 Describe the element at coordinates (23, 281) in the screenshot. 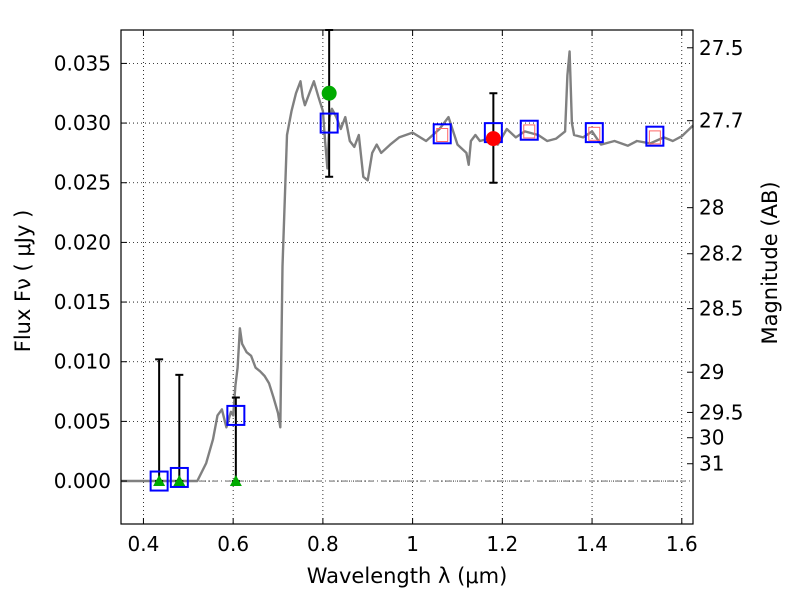

I see `y-axis-label: Flux Fν ( μJy )` at that location.